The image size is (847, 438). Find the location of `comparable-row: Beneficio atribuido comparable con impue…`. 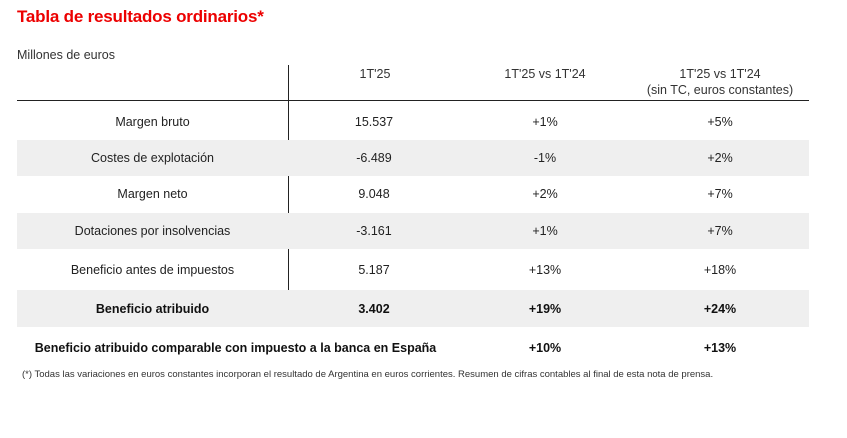

comparable-row: Beneficio atribuido comparable con impue… is located at coordinates (413, 348).